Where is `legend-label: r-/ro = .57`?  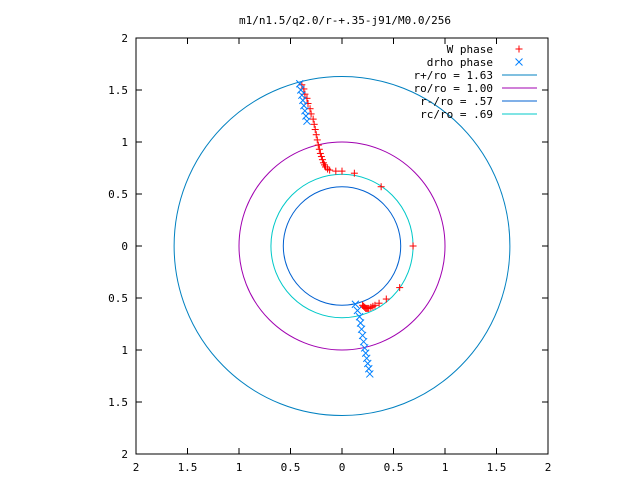
legend-label: r-/ro = .57 is located at coordinates (456, 101).